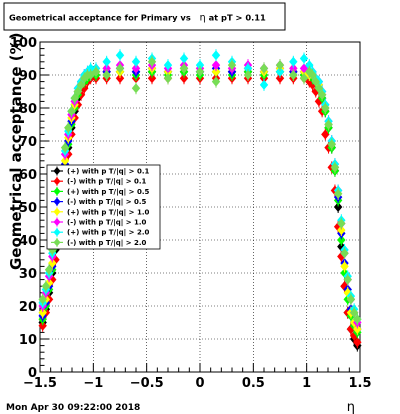  Describe the element at coordinates (108, 233) in the screenshot. I see `legend-label: (+) with p T/|q| > 2.0` at that location.